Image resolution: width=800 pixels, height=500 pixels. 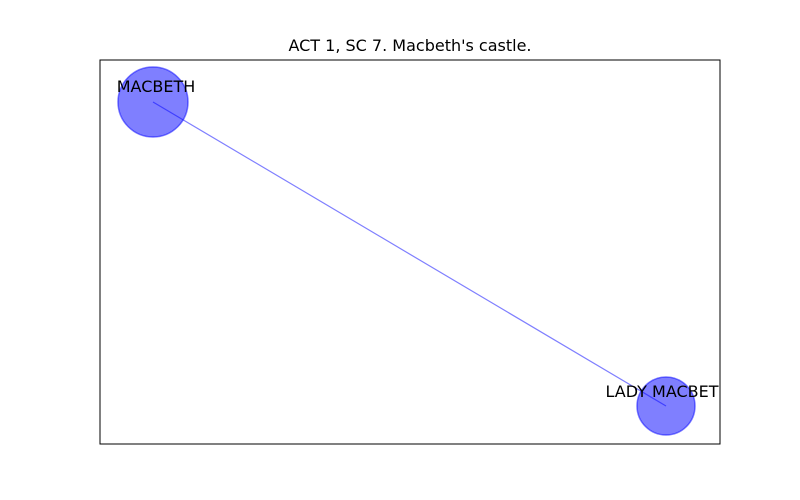 What do you see at coordinates (661, 391) in the screenshot?
I see `node-label-lady-macbeth: LADY MACBET` at bounding box center [661, 391].